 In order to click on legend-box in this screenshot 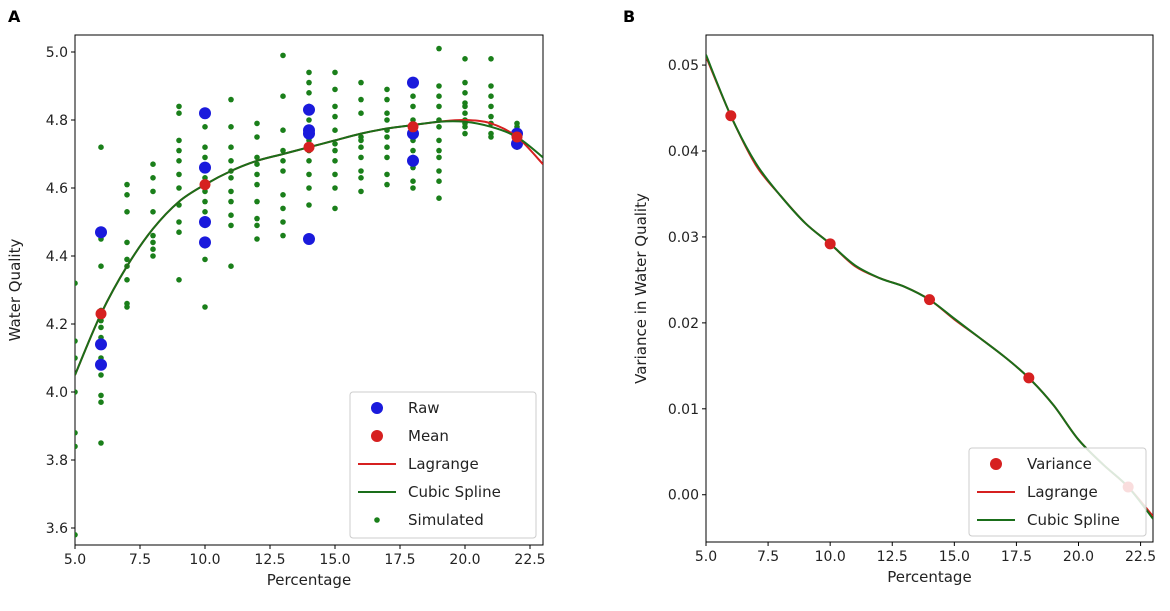, I will do `click(443, 465)`.